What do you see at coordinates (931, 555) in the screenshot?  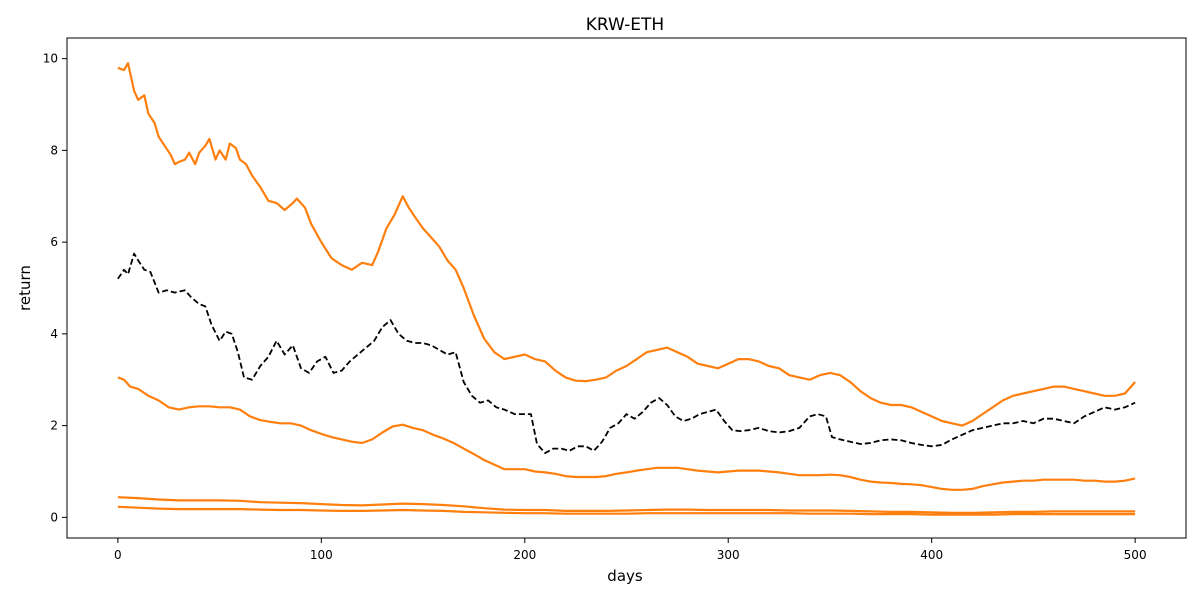 I see `x-tick-label: 400` at bounding box center [931, 555].